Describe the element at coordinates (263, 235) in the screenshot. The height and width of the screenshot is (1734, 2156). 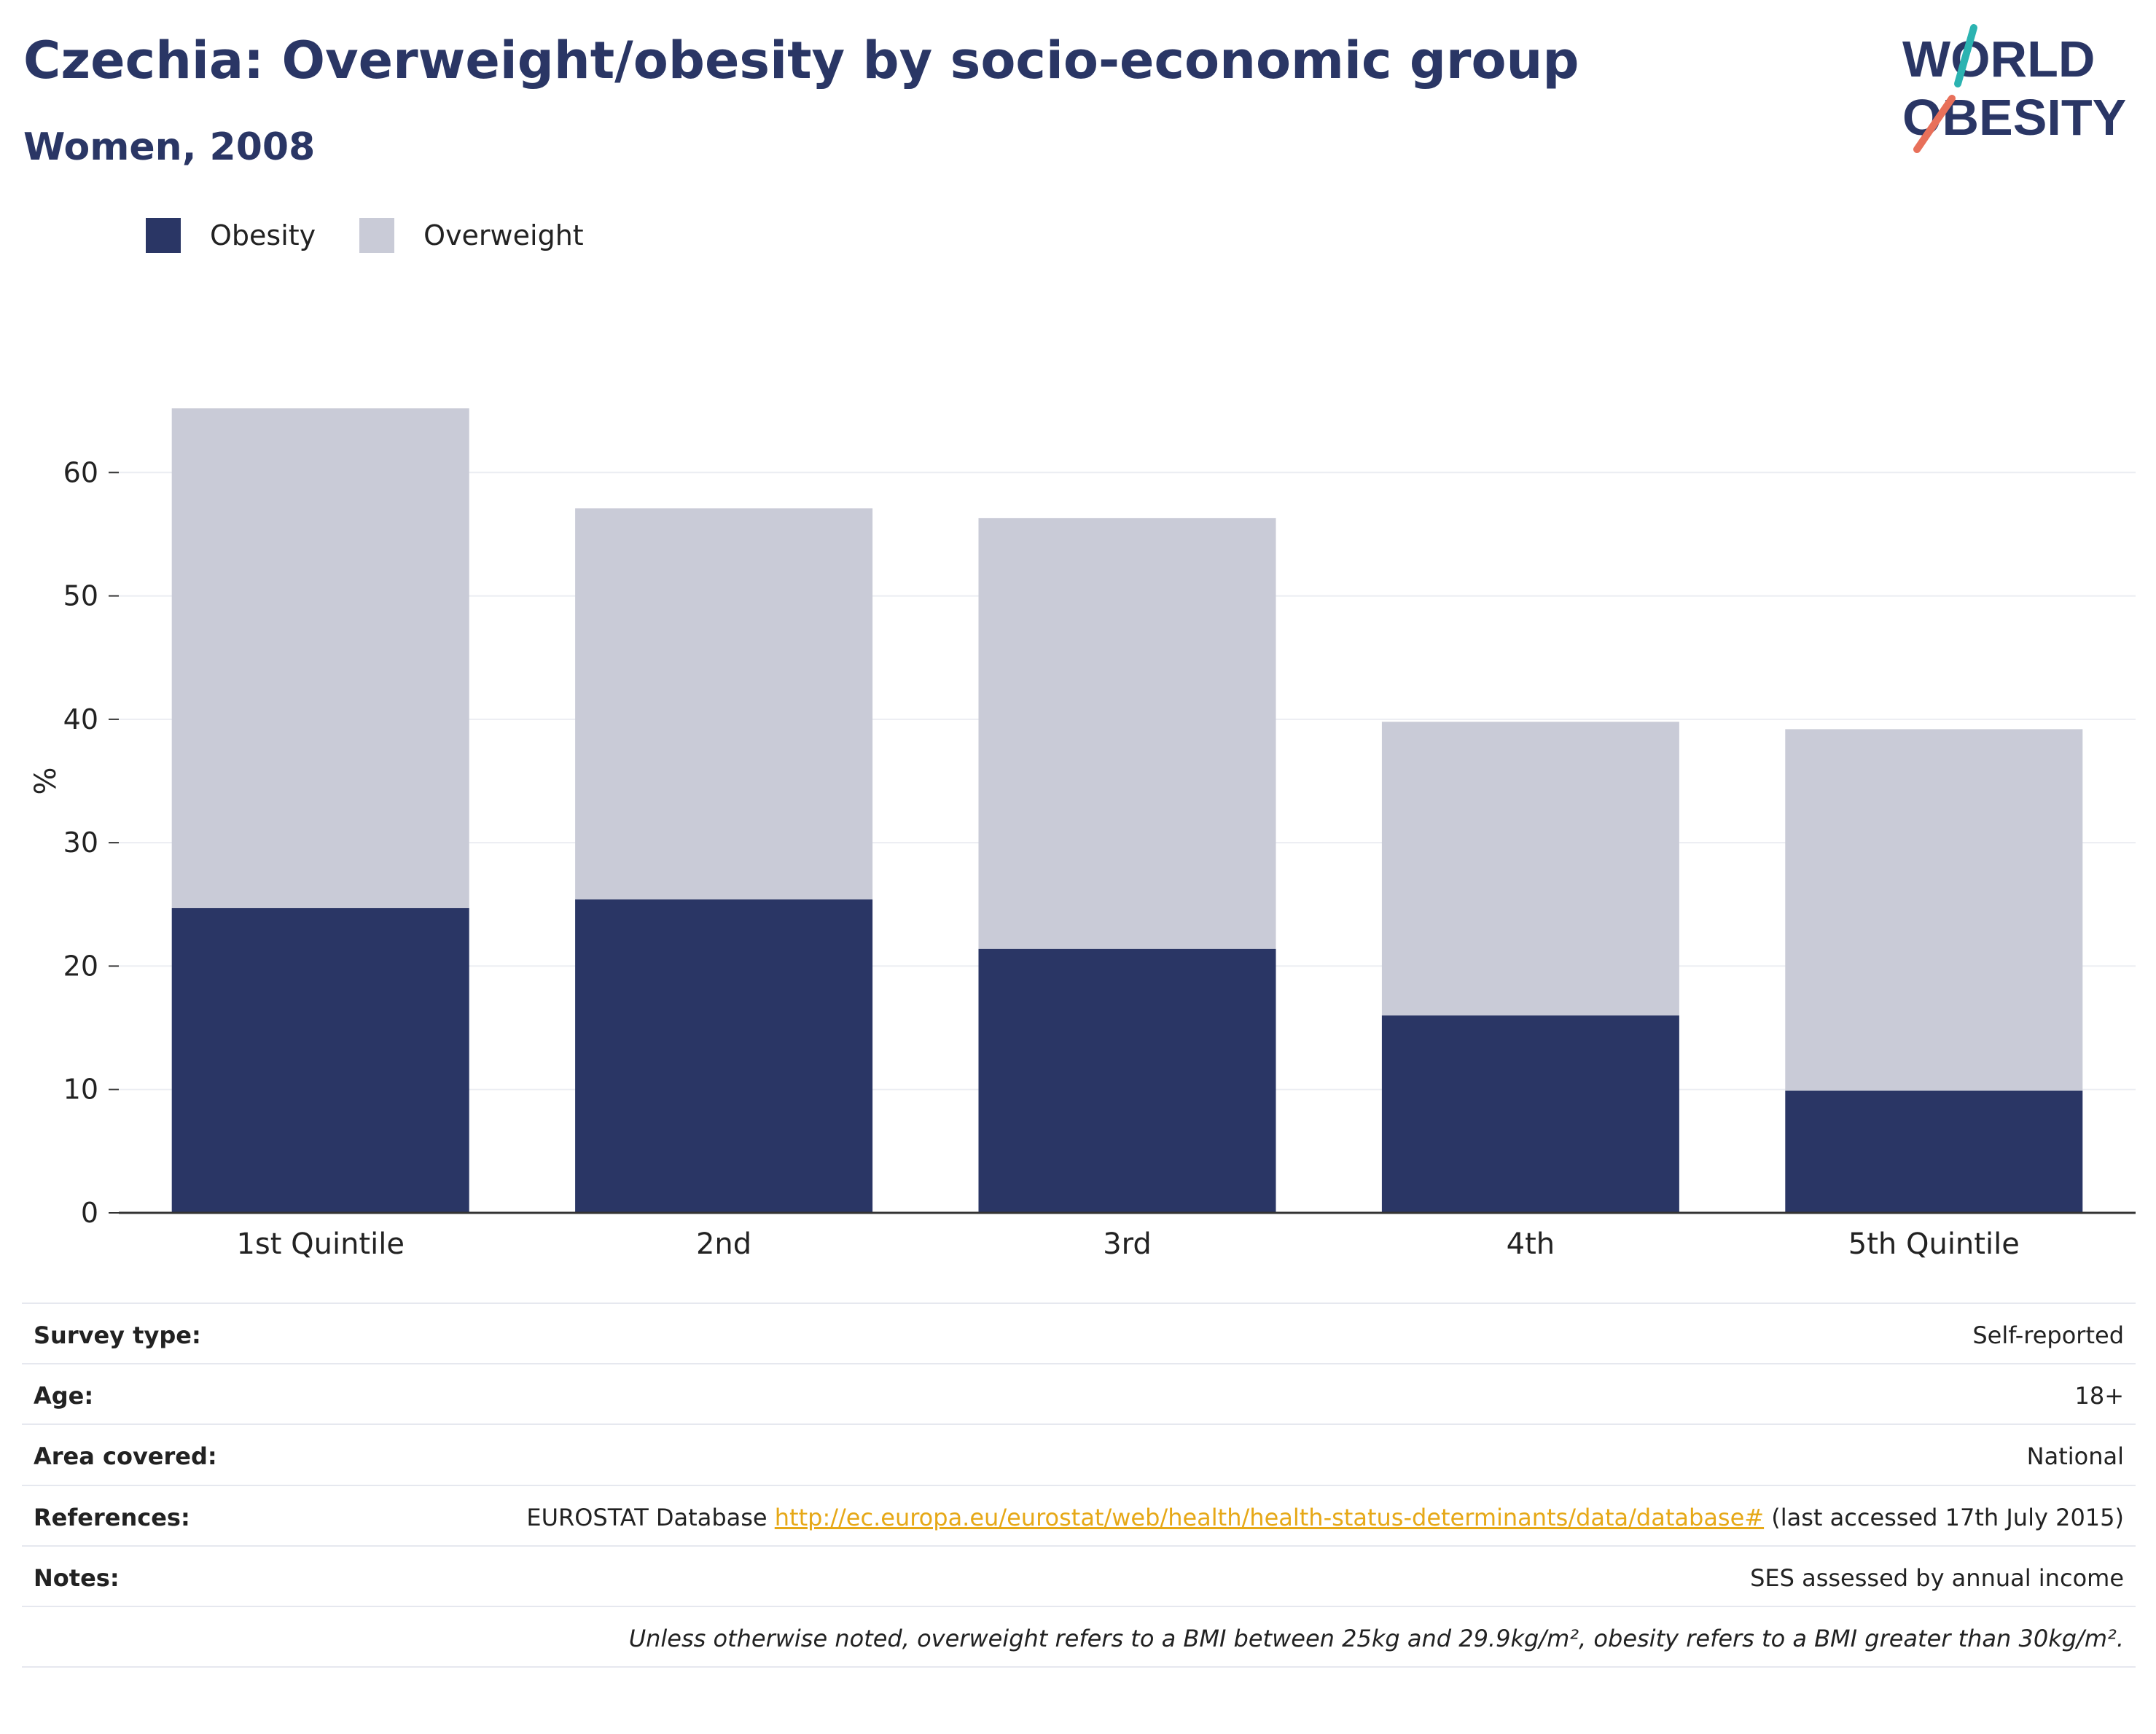
I see `legend-label-obesity: Obesity` at that location.